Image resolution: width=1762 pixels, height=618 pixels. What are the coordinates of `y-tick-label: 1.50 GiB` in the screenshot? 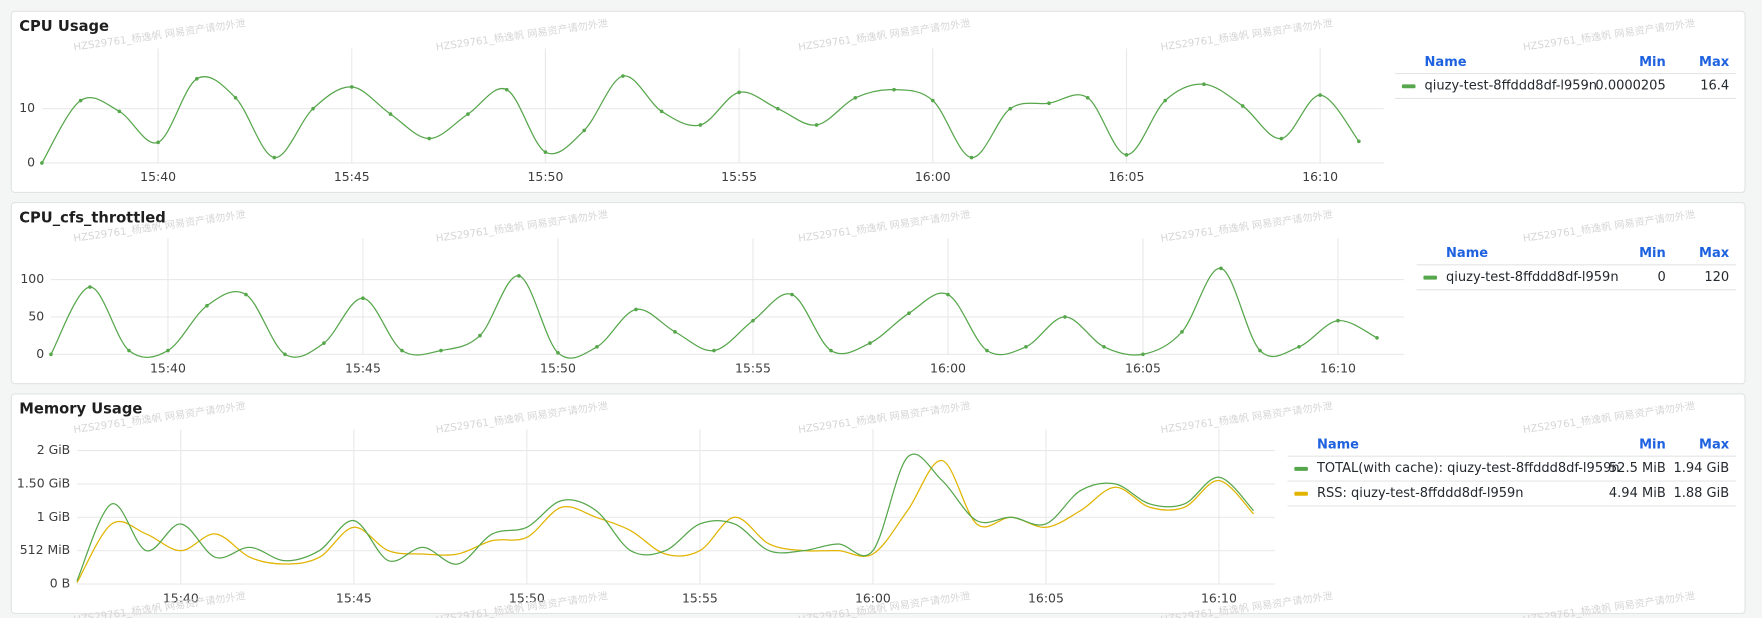 It's located at (43, 482).